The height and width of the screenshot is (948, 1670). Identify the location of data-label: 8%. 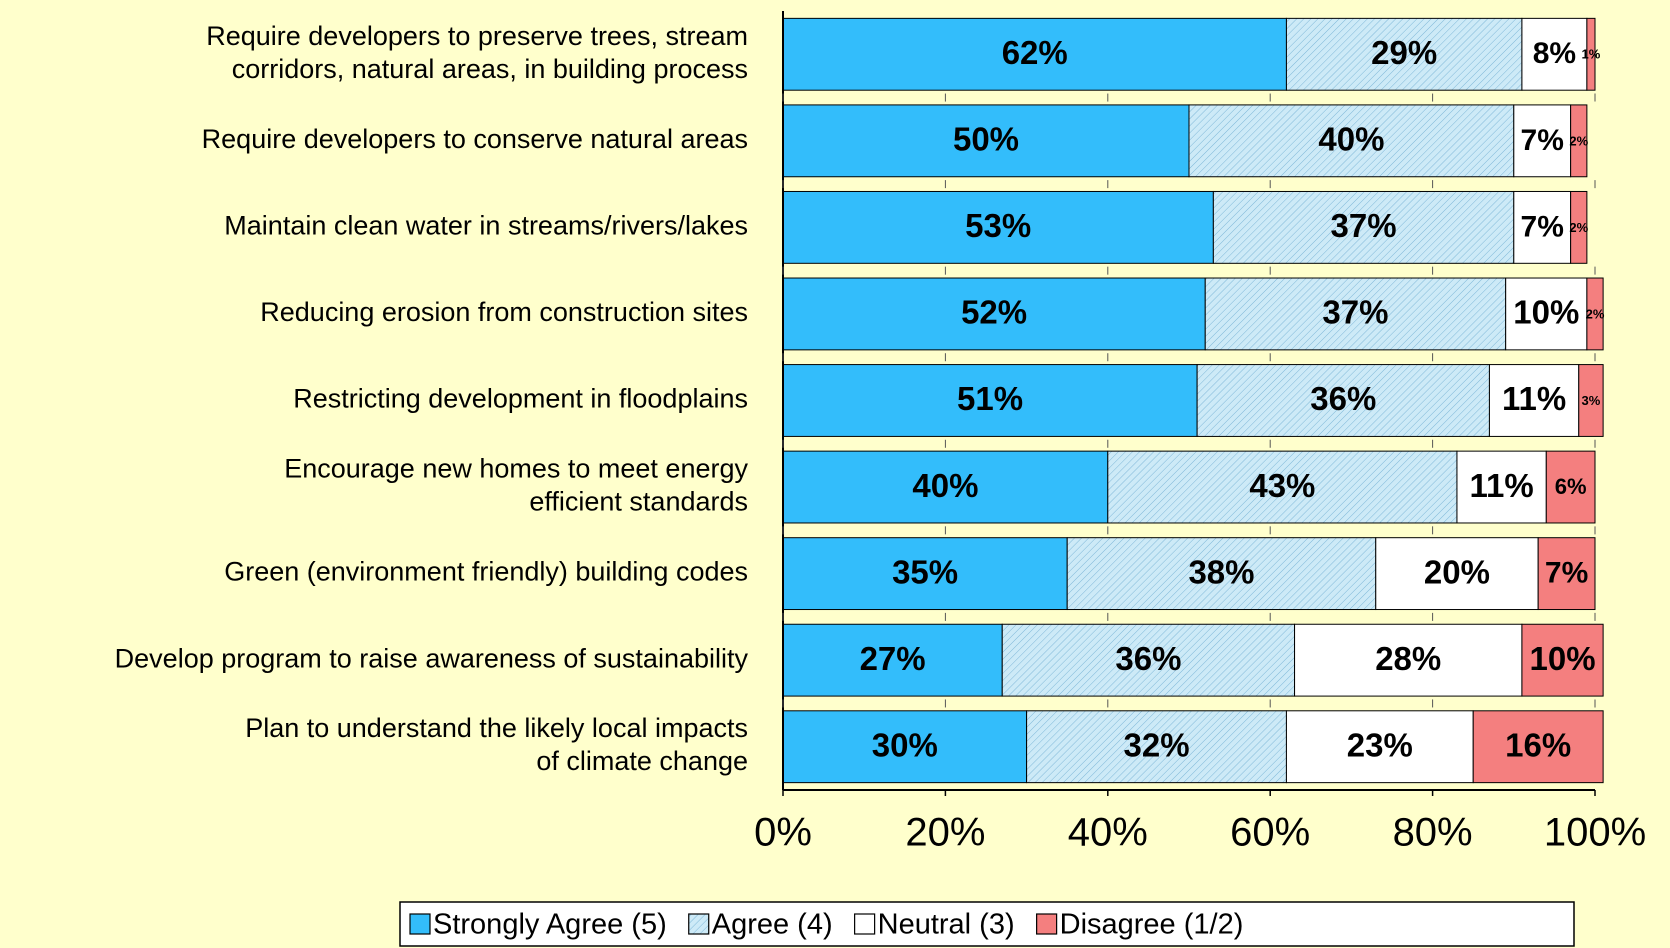
(1554, 53).